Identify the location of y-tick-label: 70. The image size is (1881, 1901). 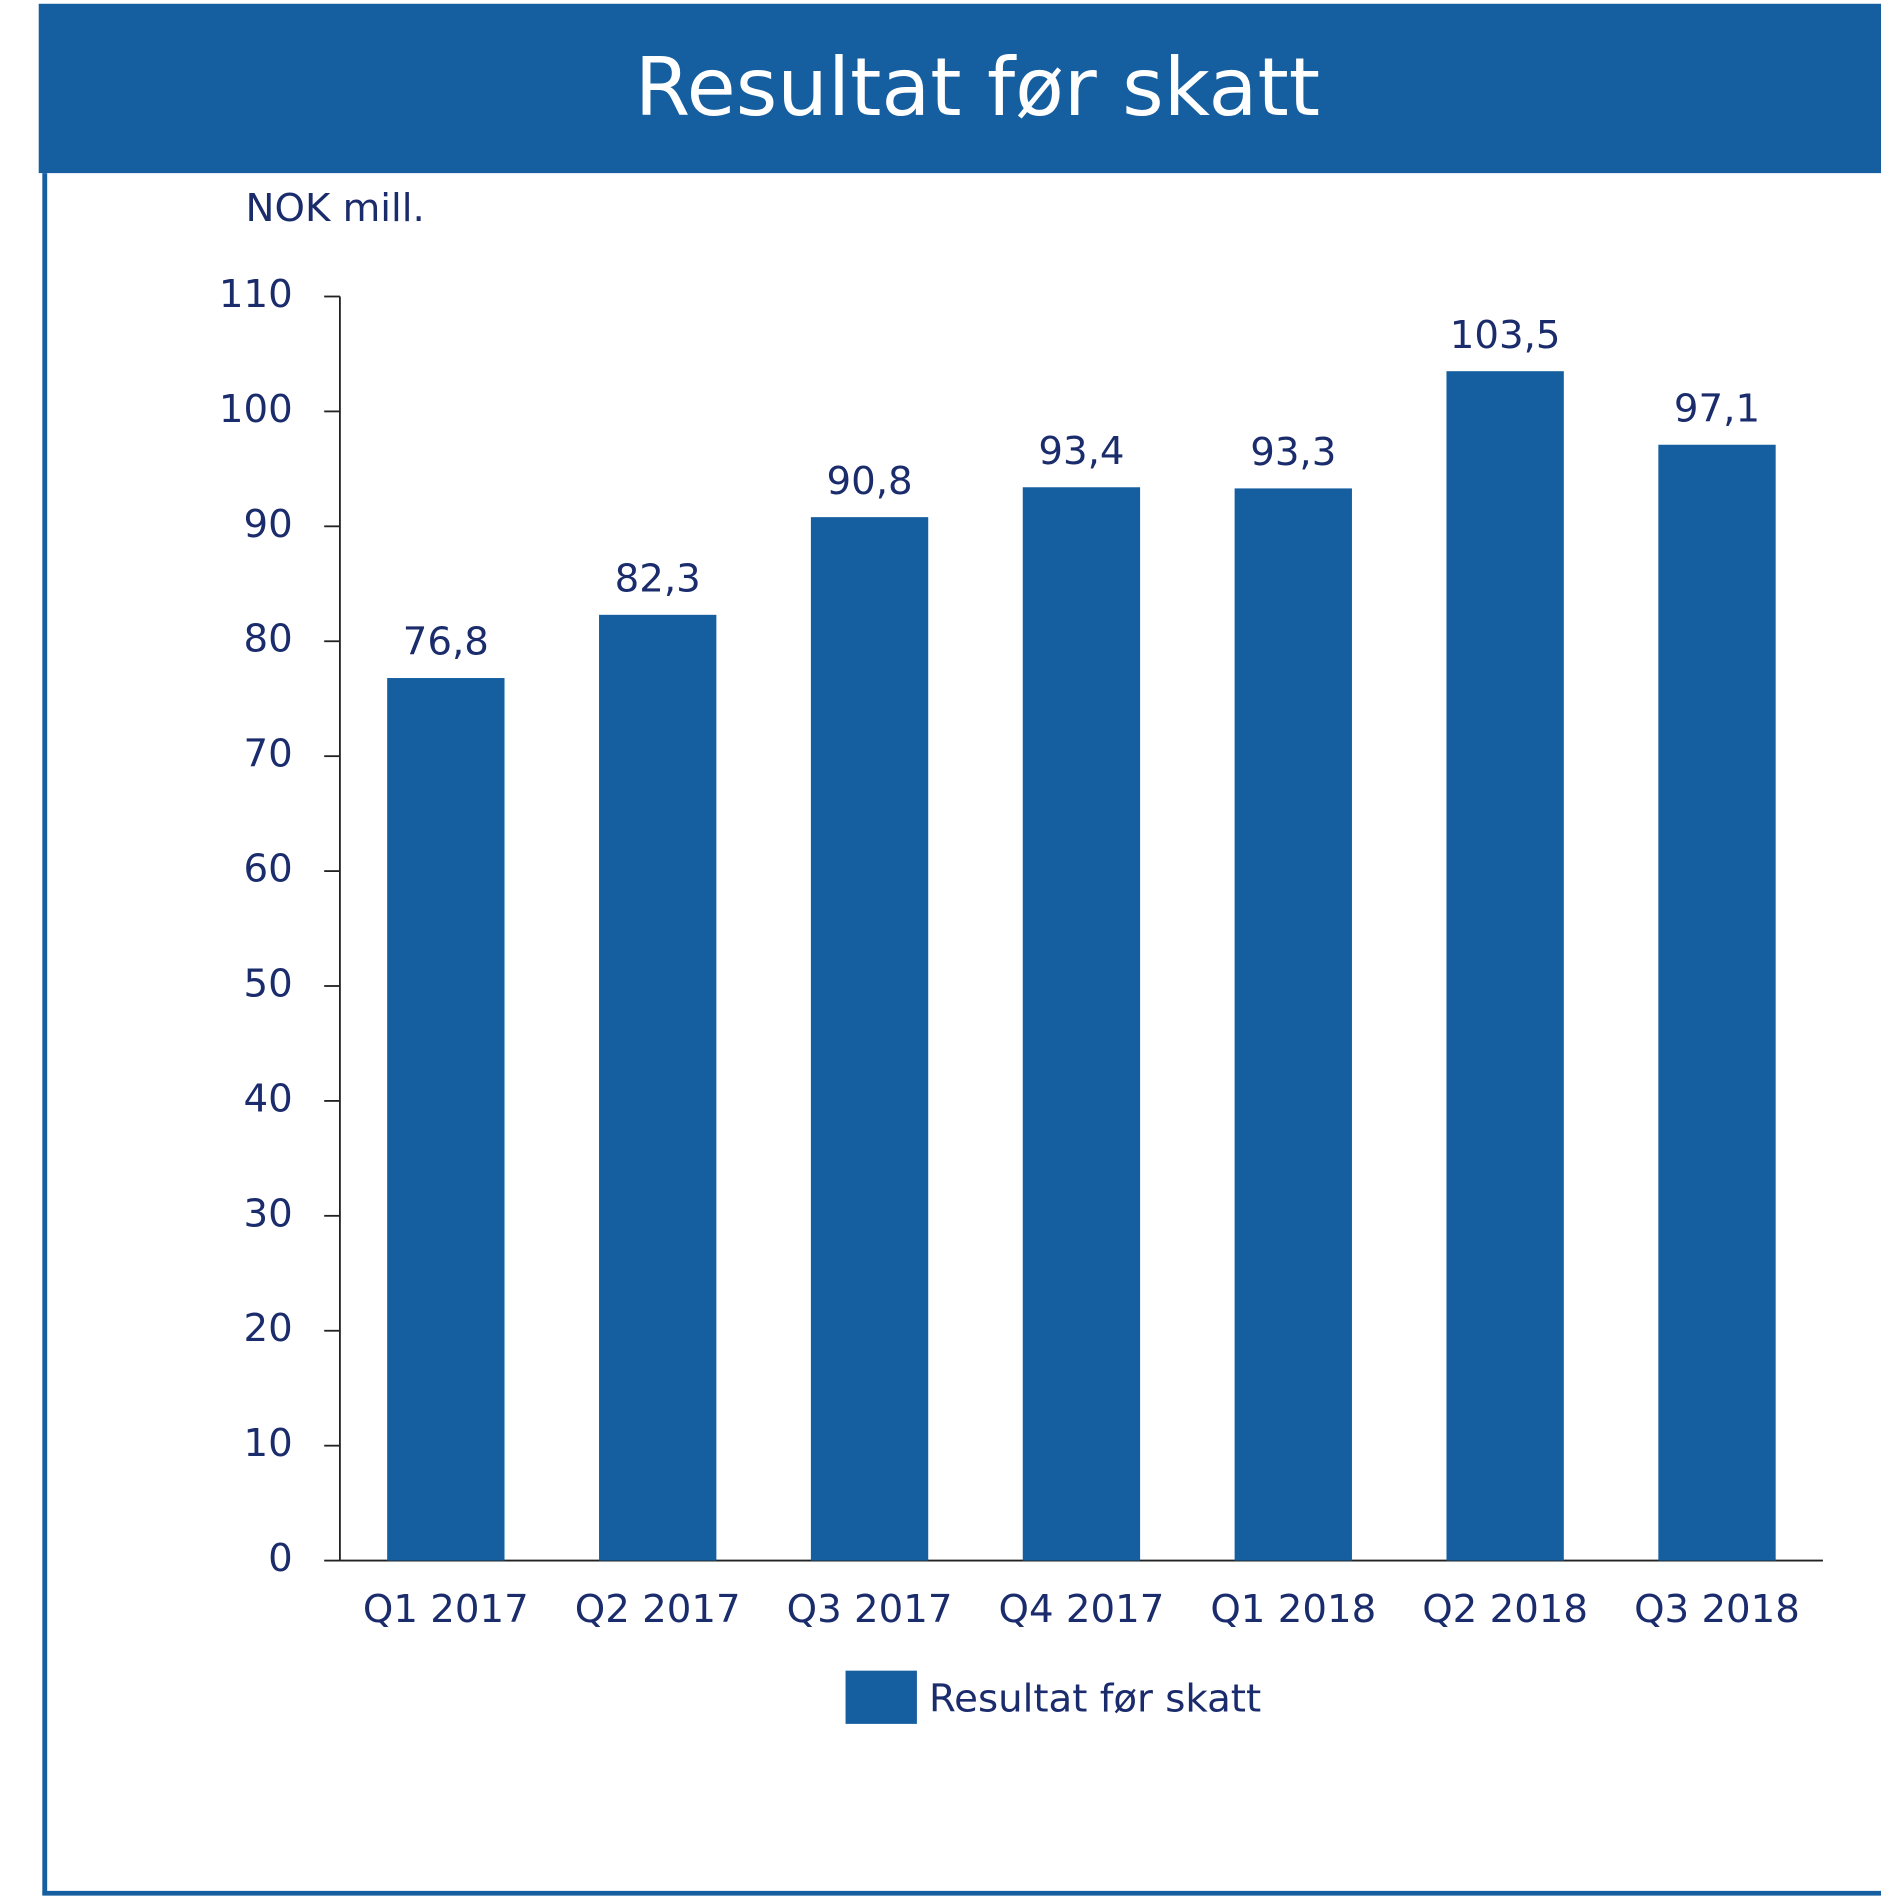
(268, 754).